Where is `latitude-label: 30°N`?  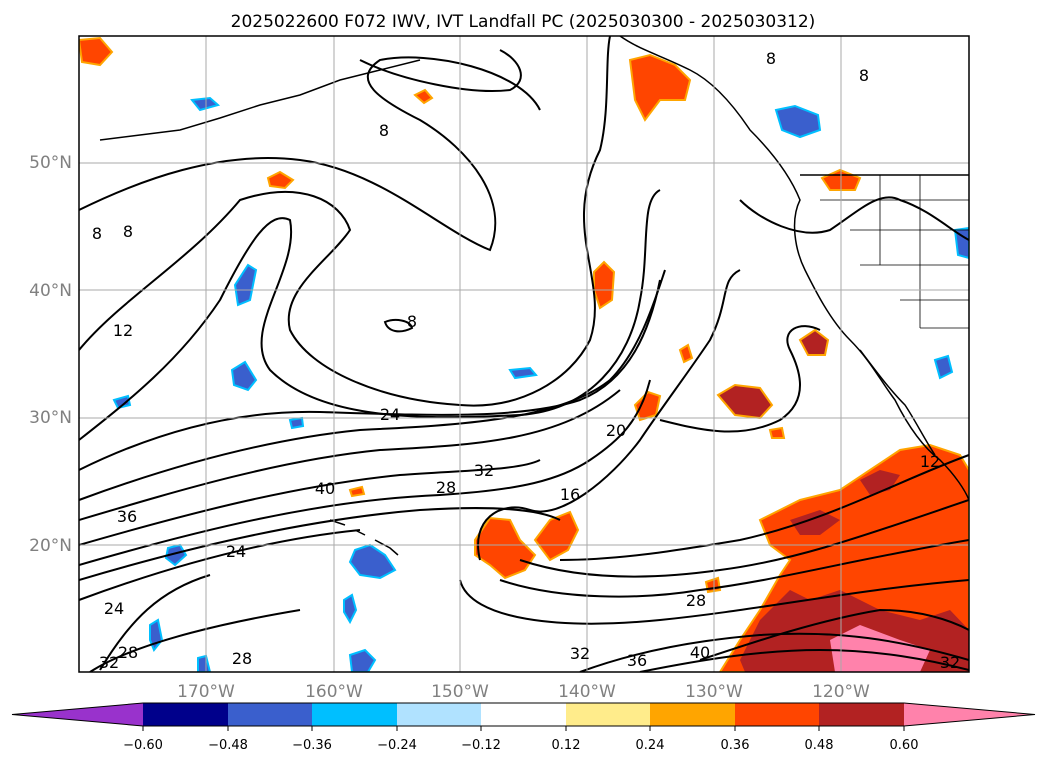 latitude-label: 30°N is located at coordinates (50, 418).